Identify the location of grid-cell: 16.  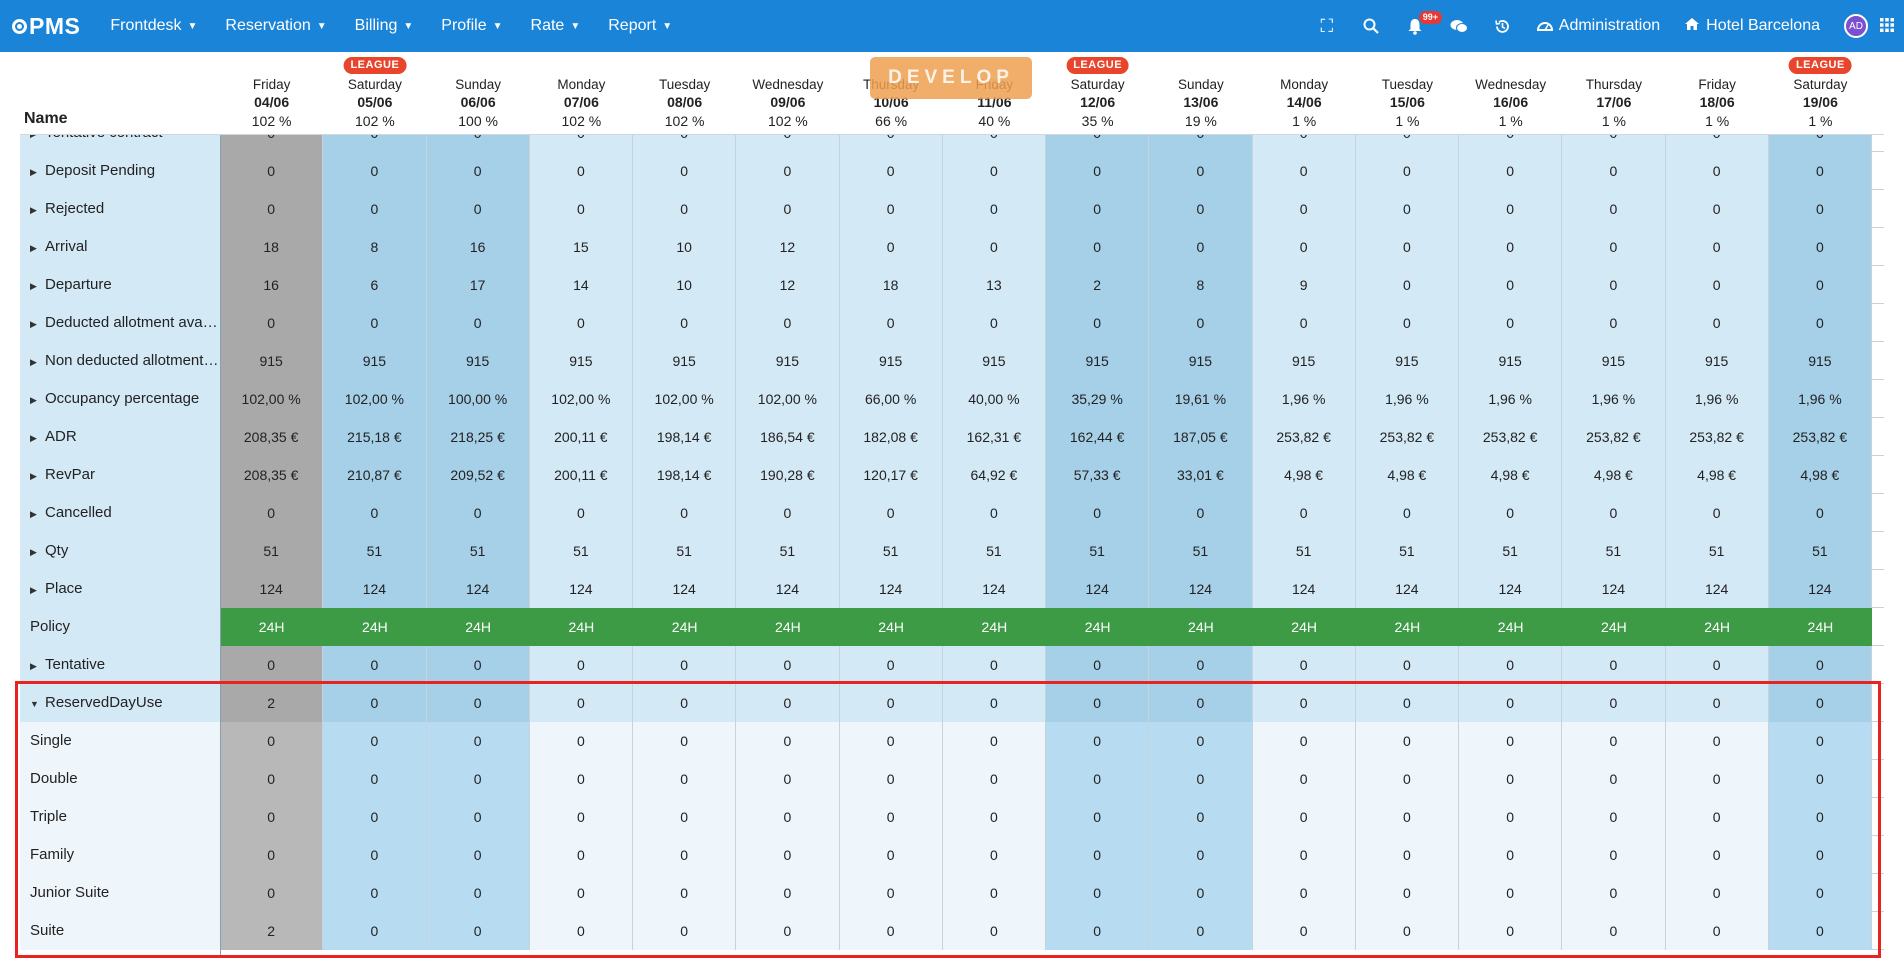
(272, 285).